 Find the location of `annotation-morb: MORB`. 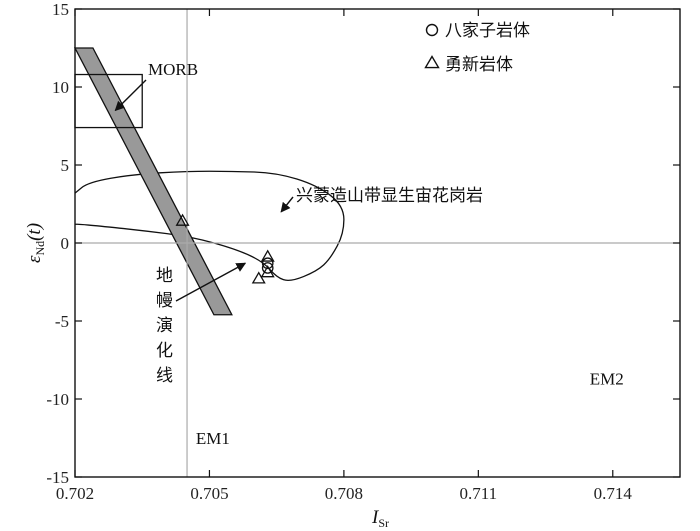

annotation-morb: MORB is located at coordinates (173, 69).